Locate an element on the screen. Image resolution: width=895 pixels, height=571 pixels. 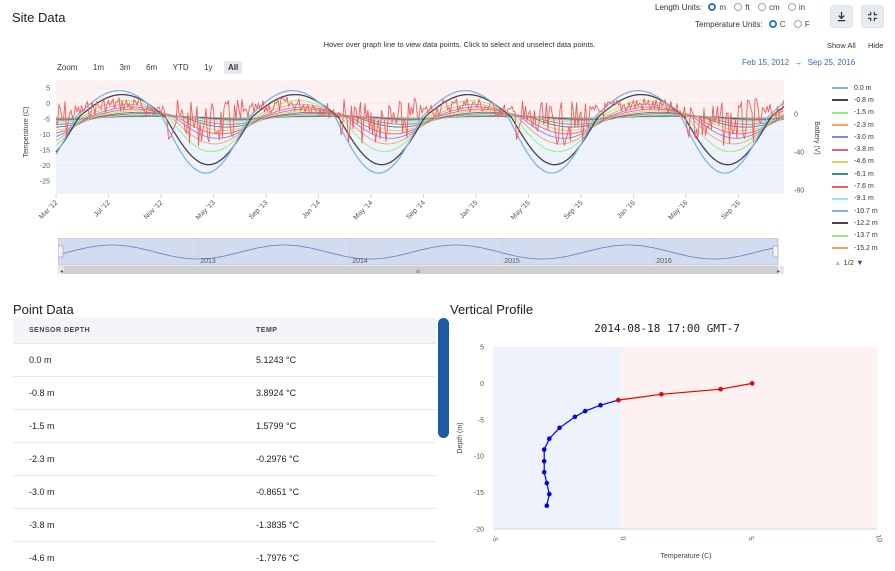
point-data-title: Point Data is located at coordinates (43, 309).